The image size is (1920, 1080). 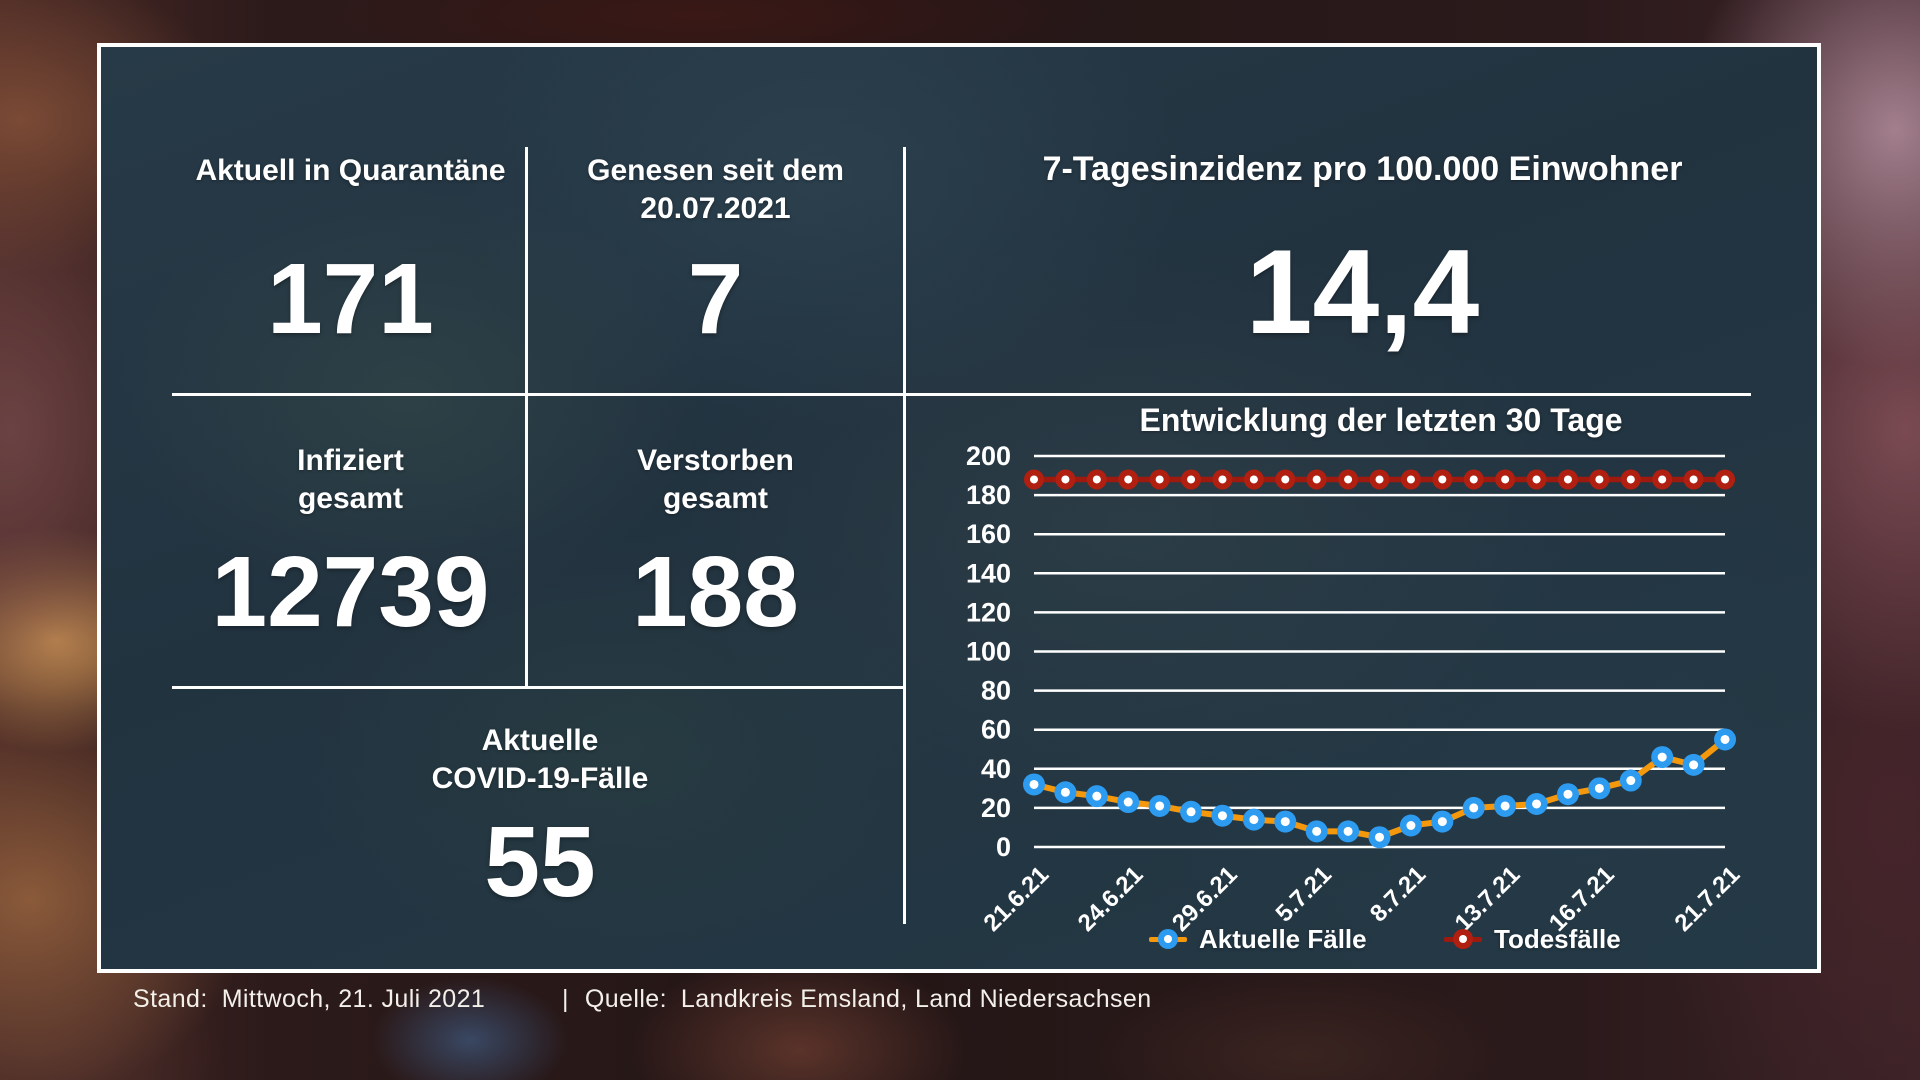 I want to click on infected-value: 12739, so click(x=350, y=592).